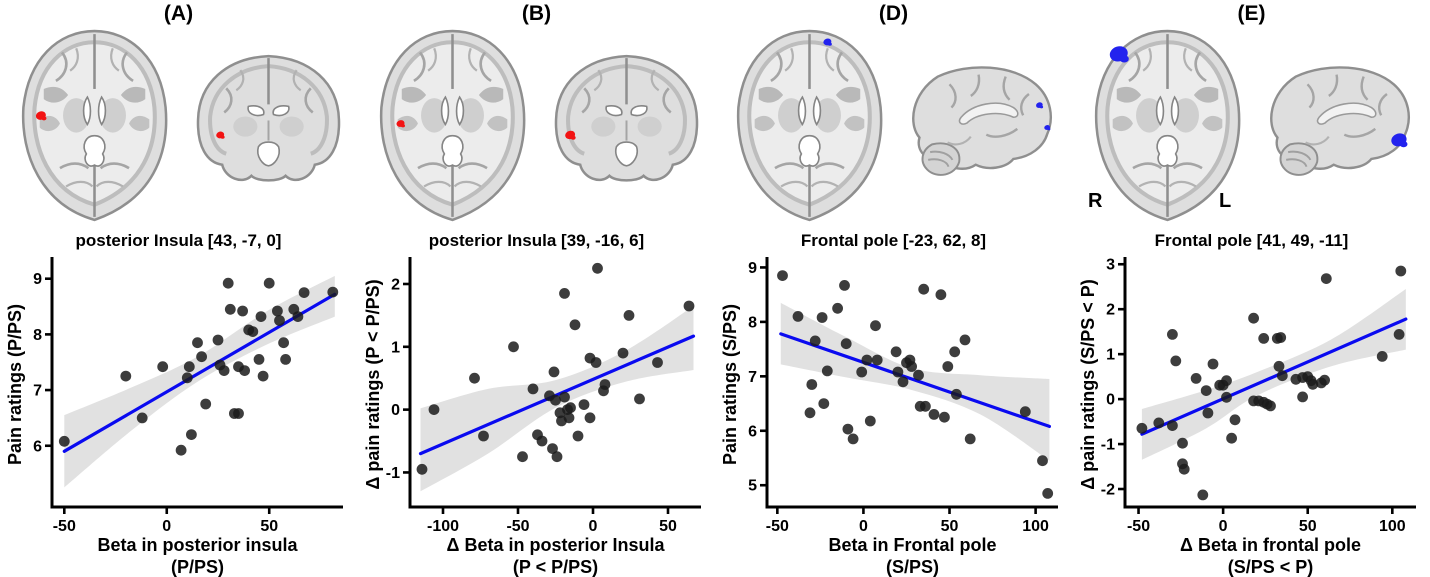 Image resolution: width=1430 pixels, height=577 pixels. What do you see at coordinates (555, 567) in the screenshot?
I see `svg-text: (P < P/PS)` at bounding box center [555, 567].